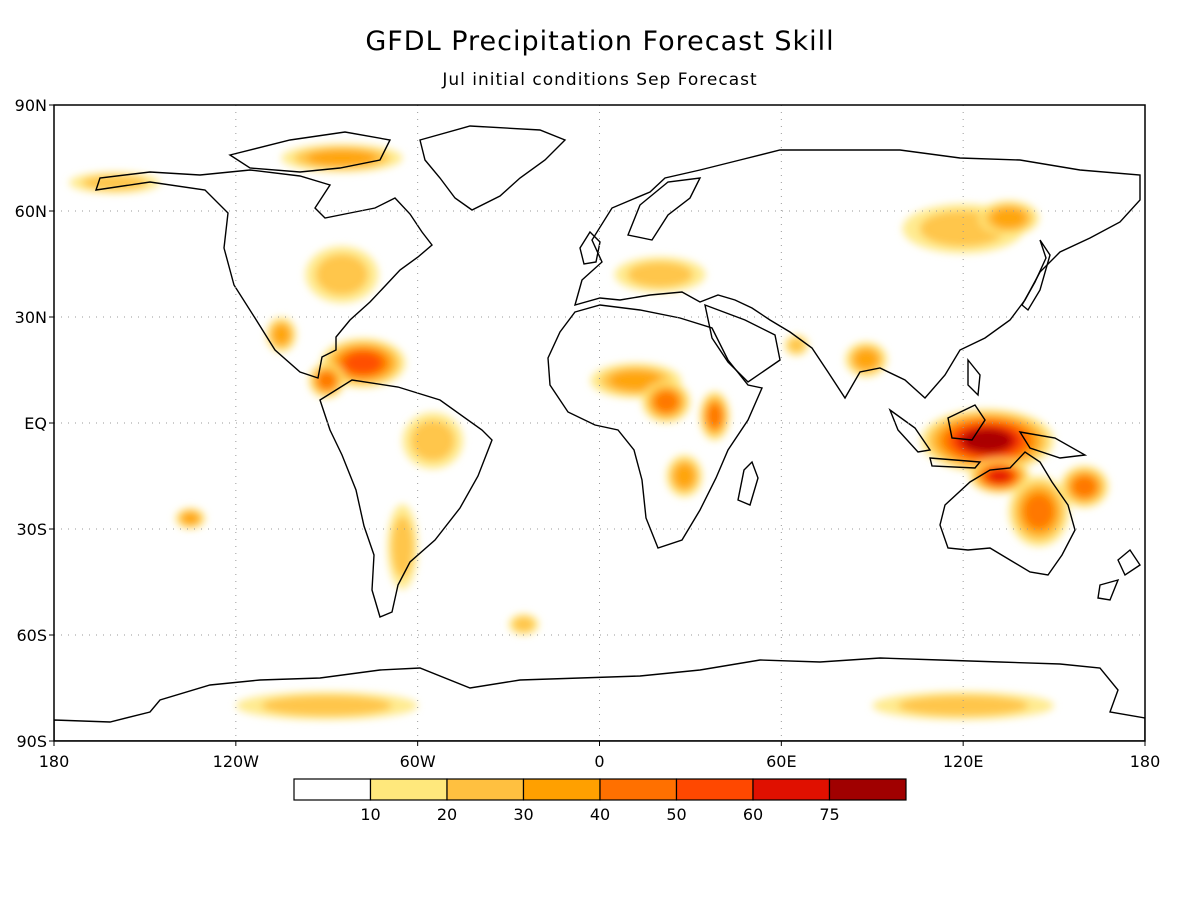 Image resolution: width=1200 pixels, height=900 pixels. What do you see at coordinates (684, 476) in the screenshot?
I see `skill-region-southern-africa` at bounding box center [684, 476].